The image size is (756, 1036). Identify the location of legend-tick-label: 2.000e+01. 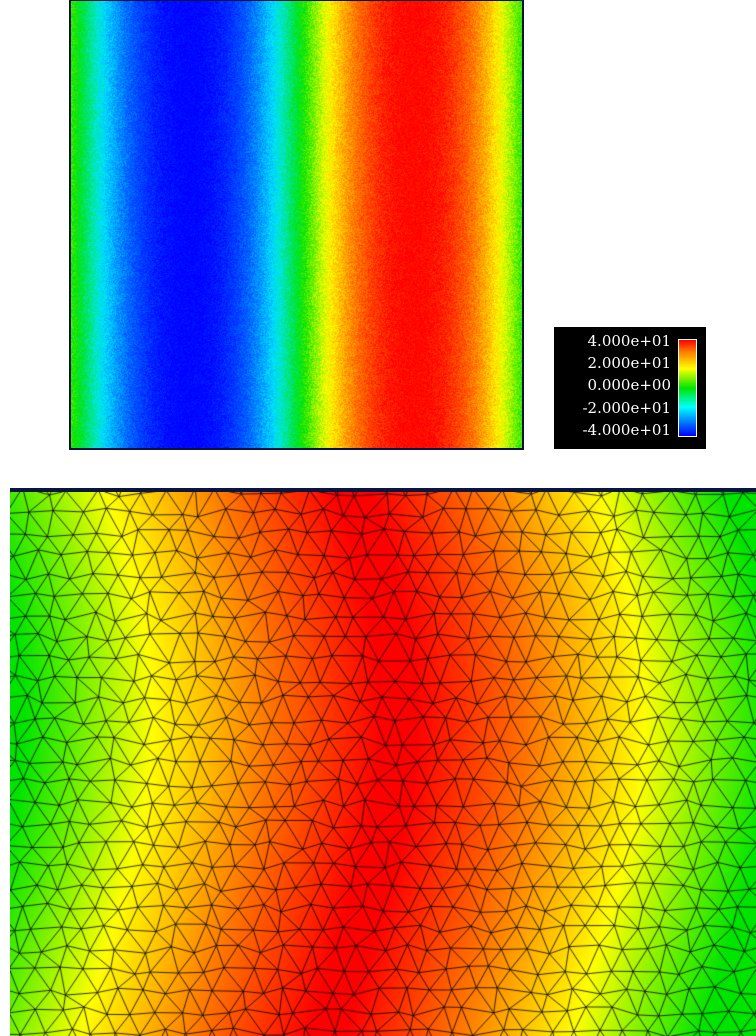
(629, 363).